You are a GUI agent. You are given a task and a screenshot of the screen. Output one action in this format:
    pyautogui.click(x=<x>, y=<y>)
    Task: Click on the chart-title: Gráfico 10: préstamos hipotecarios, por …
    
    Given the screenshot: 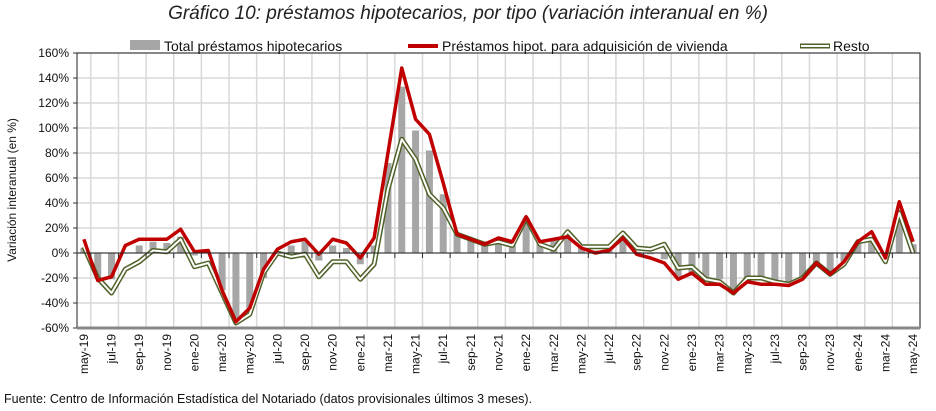 What is the action you would take?
    pyautogui.click(x=468, y=13)
    